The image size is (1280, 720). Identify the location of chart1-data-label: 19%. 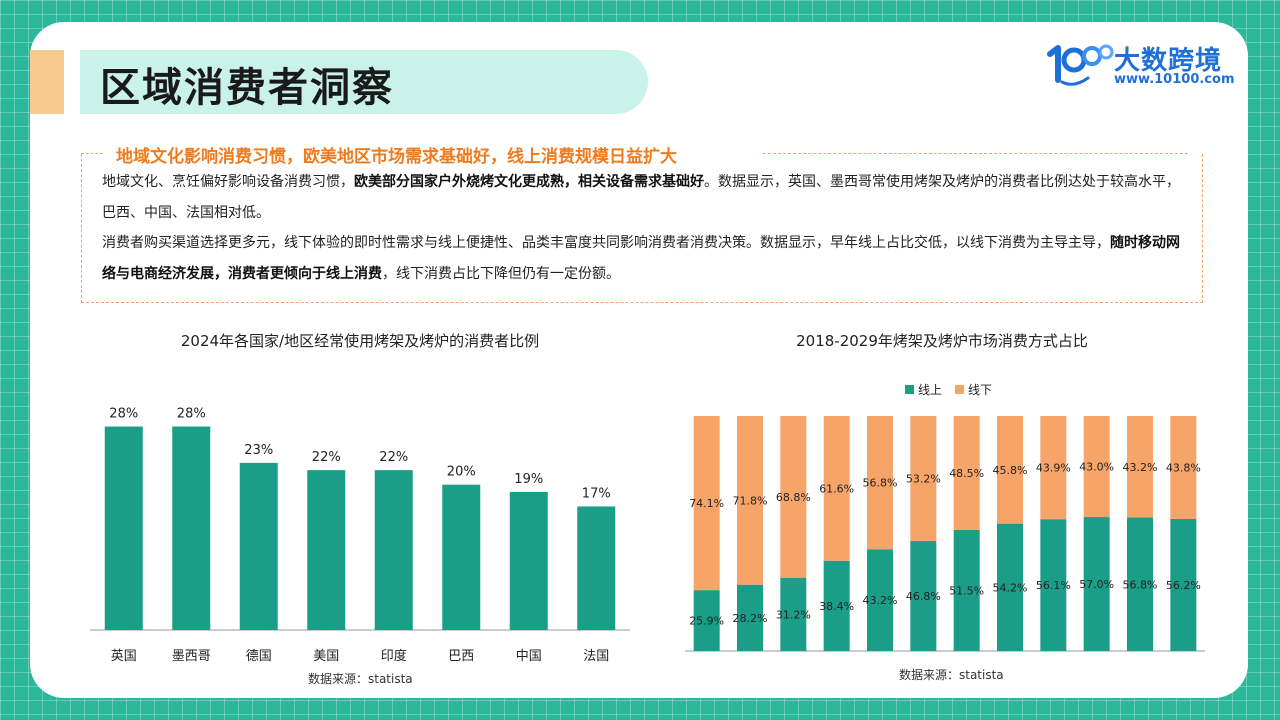
(528, 479).